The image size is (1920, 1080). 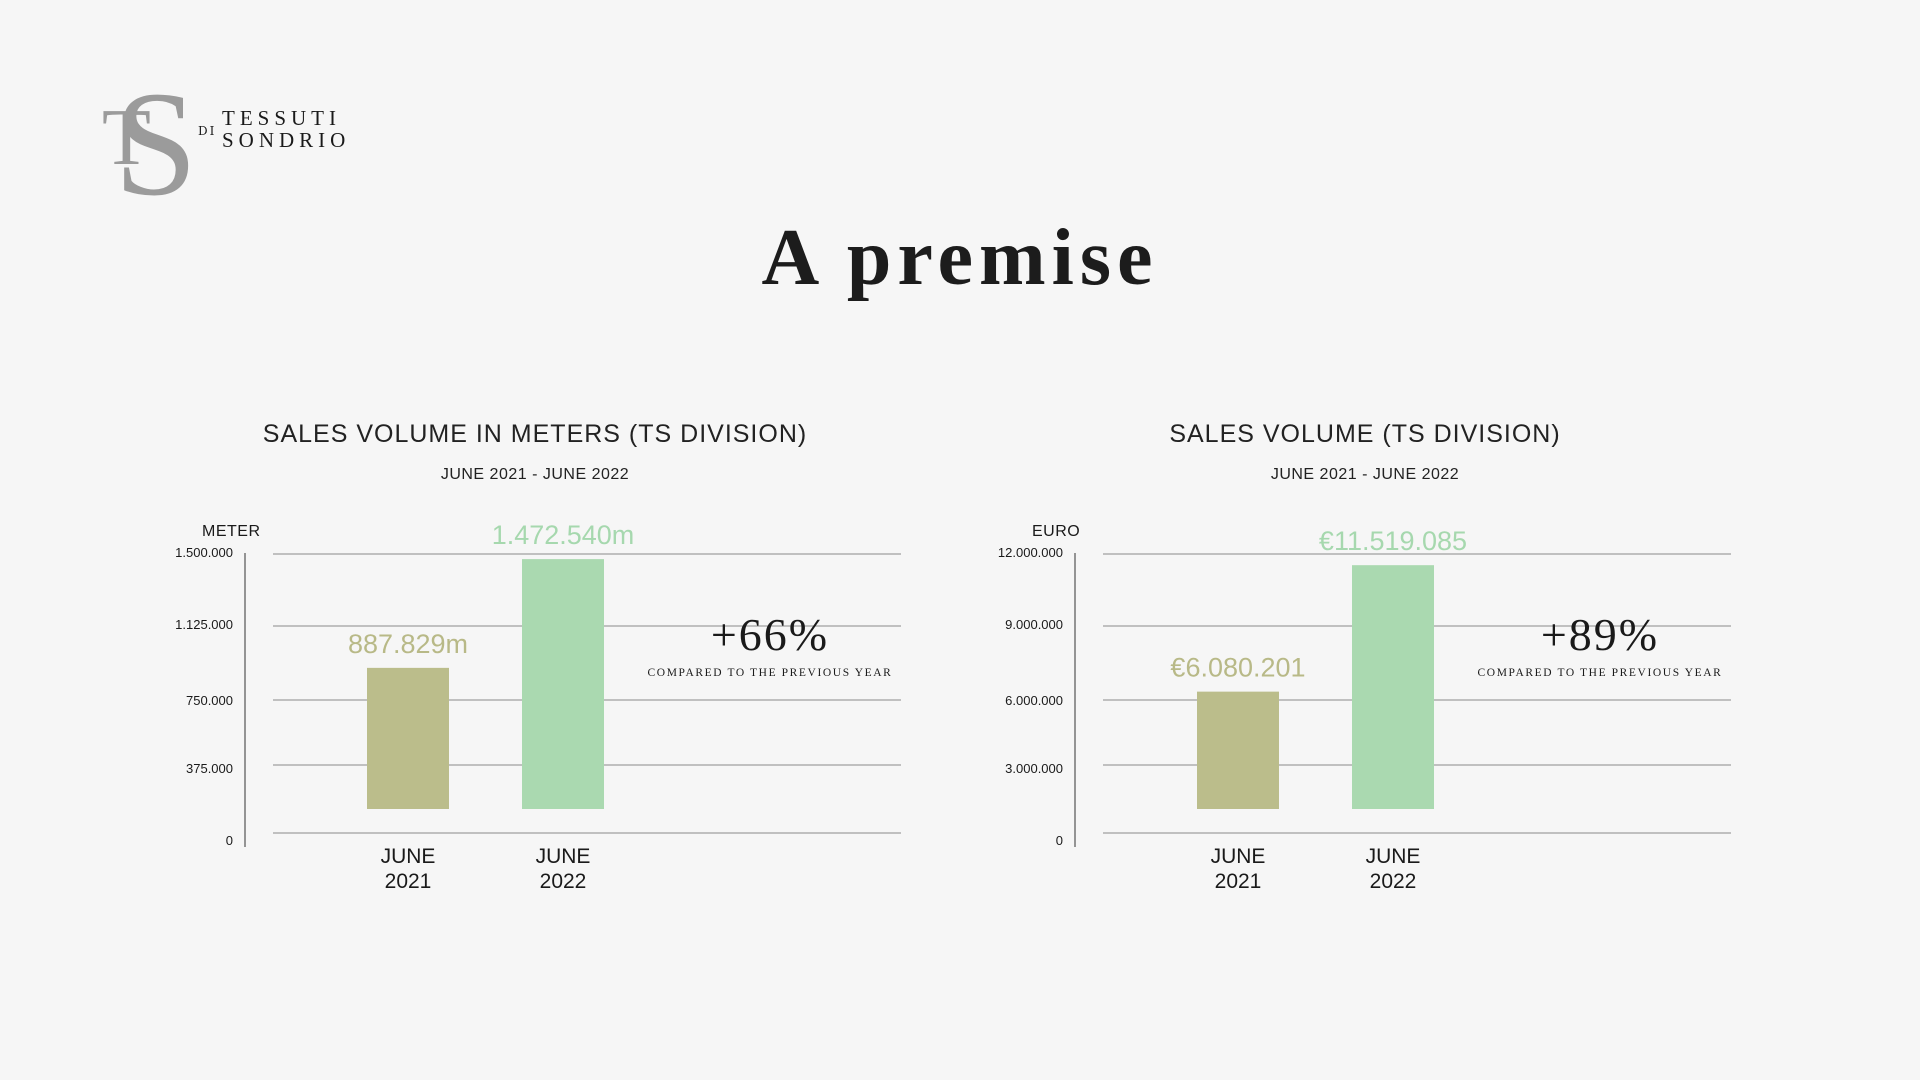 I want to click on y-tick-label: 9.000.000, so click(x=1034, y=624).